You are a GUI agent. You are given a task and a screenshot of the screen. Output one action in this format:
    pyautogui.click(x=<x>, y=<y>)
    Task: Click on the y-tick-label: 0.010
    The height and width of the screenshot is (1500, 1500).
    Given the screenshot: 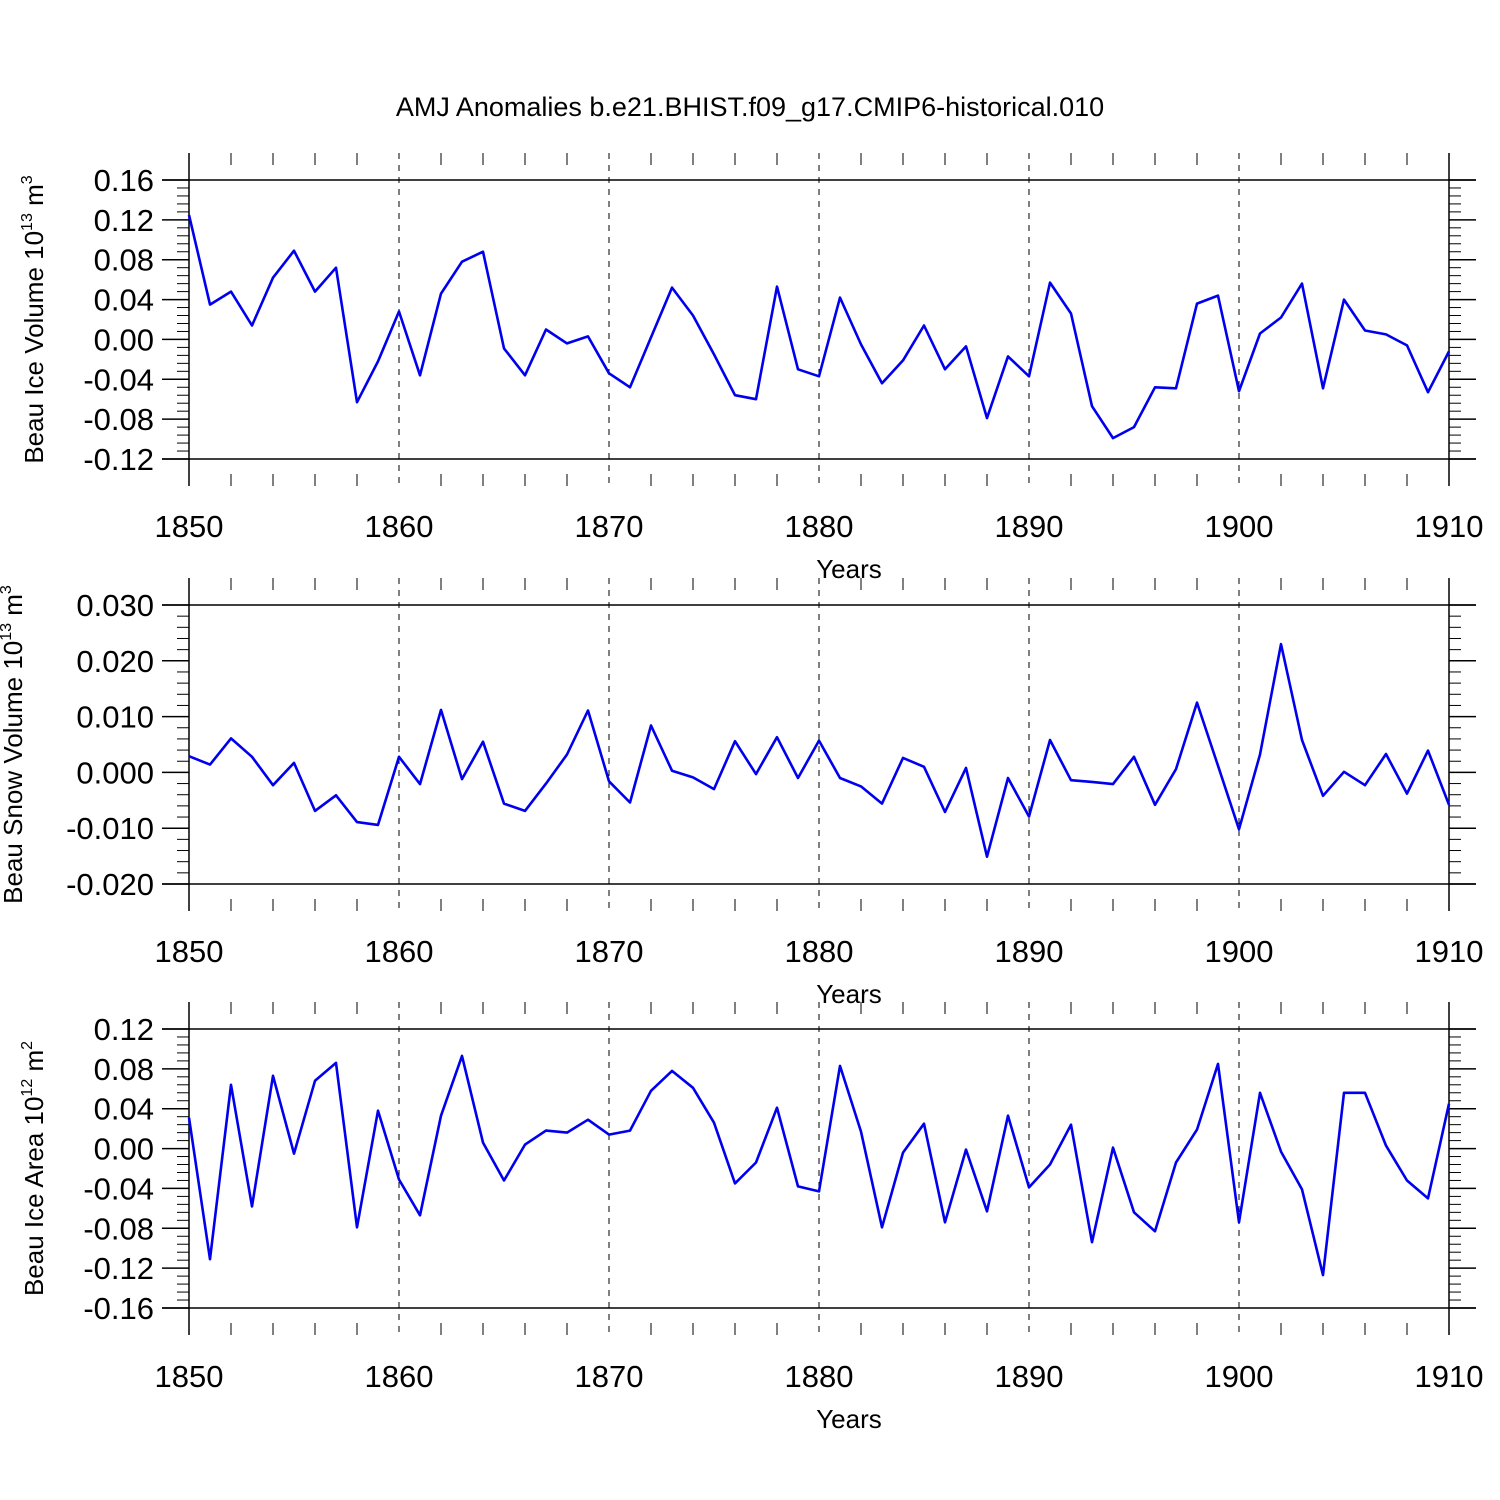 What is the action you would take?
    pyautogui.click(x=115, y=717)
    